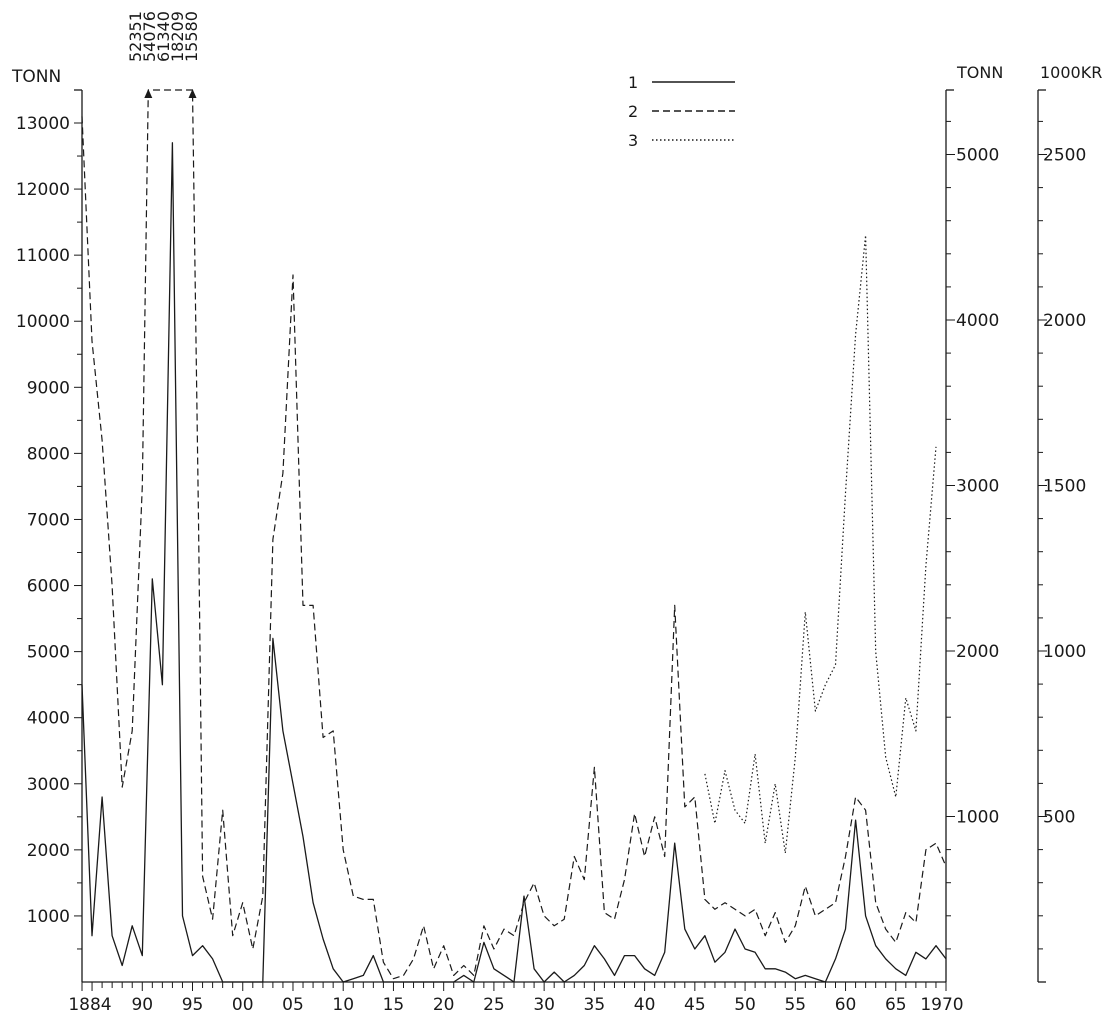  Describe the element at coordinates (43, 256) in the screenshot. I see `left-axis-tick-label: 11000` at that location.